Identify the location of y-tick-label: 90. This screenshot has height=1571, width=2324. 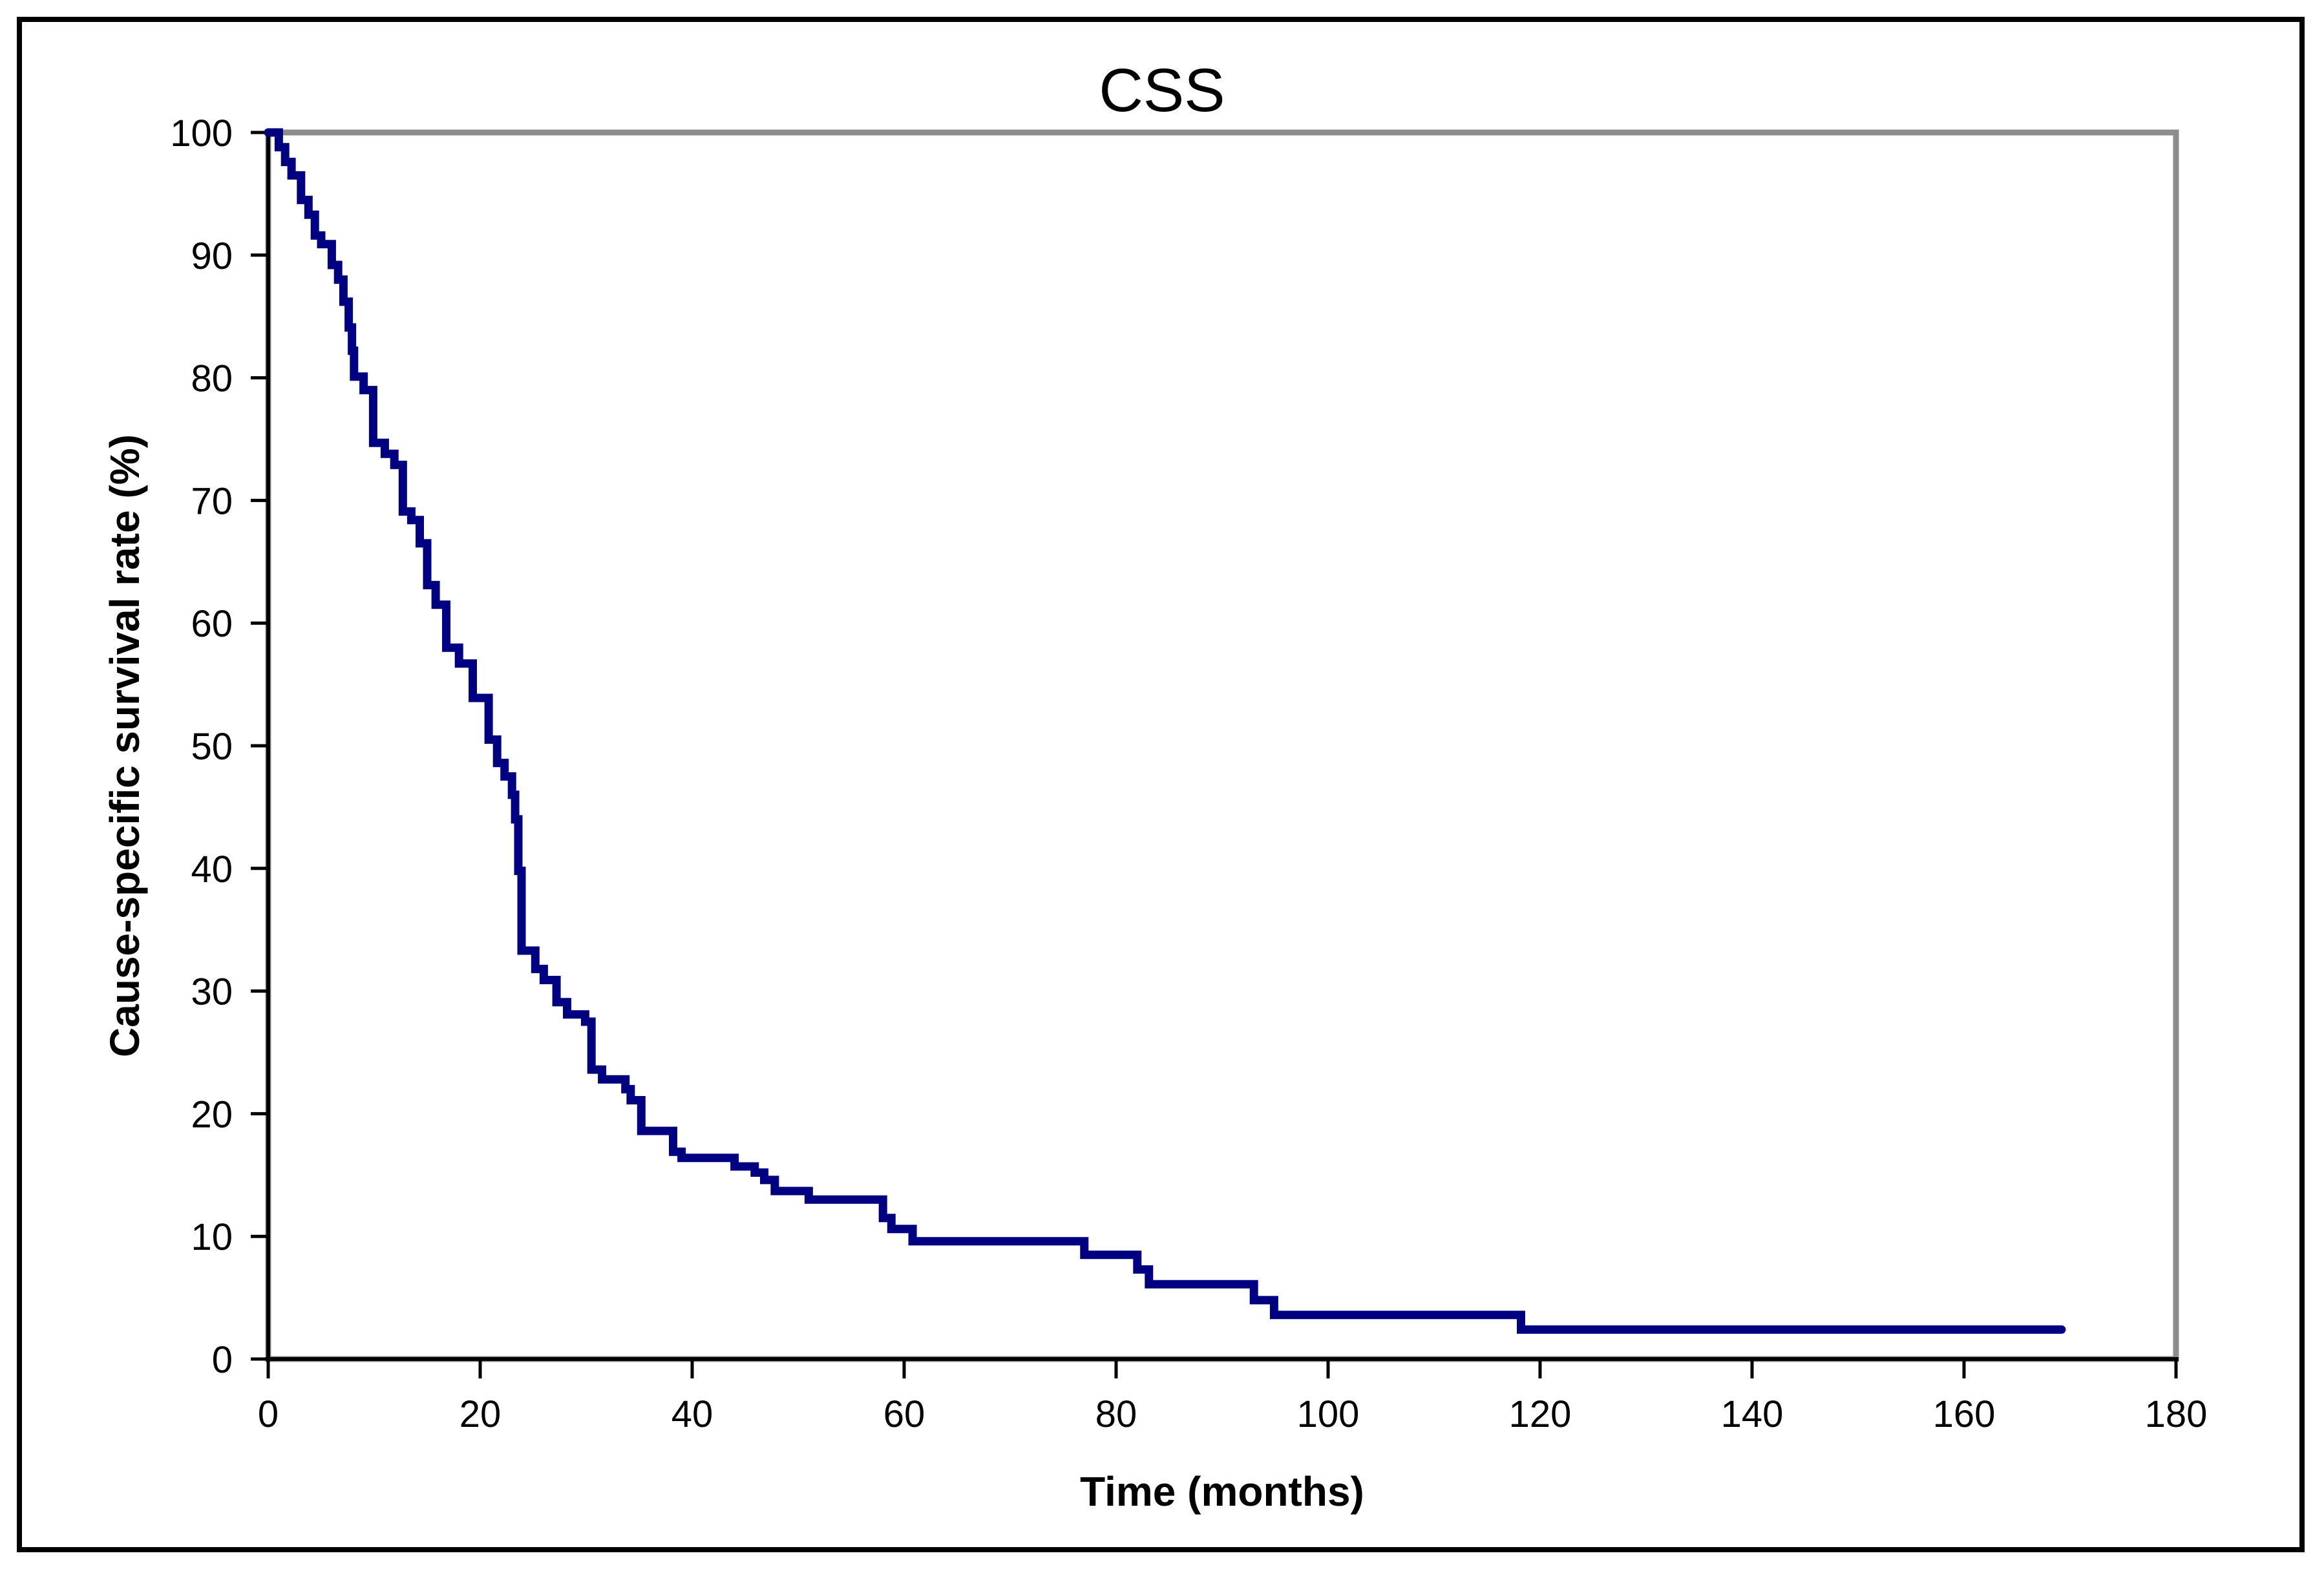
(212, 256).